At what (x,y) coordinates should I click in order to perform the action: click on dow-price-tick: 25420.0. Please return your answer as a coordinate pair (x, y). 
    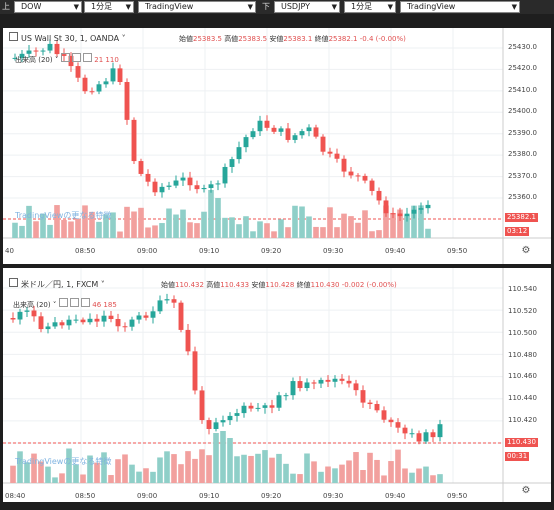
    Looking at the image, I should click on (522, 68).